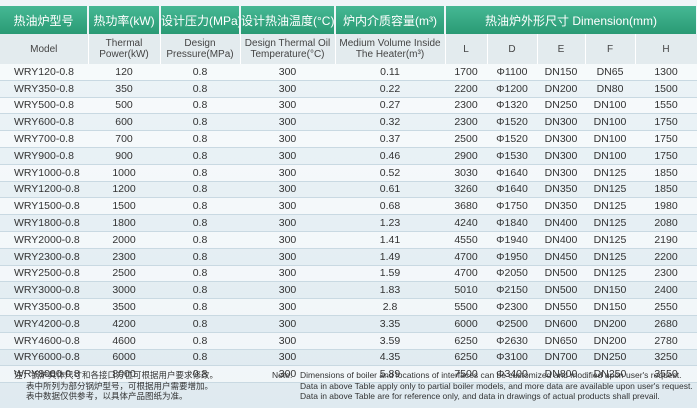 The image size is (697, 408). What do you see at coordinates (512, 358) in the screenshot?
I see `table-cell: Φ3100` at bounding box center [512, 358].